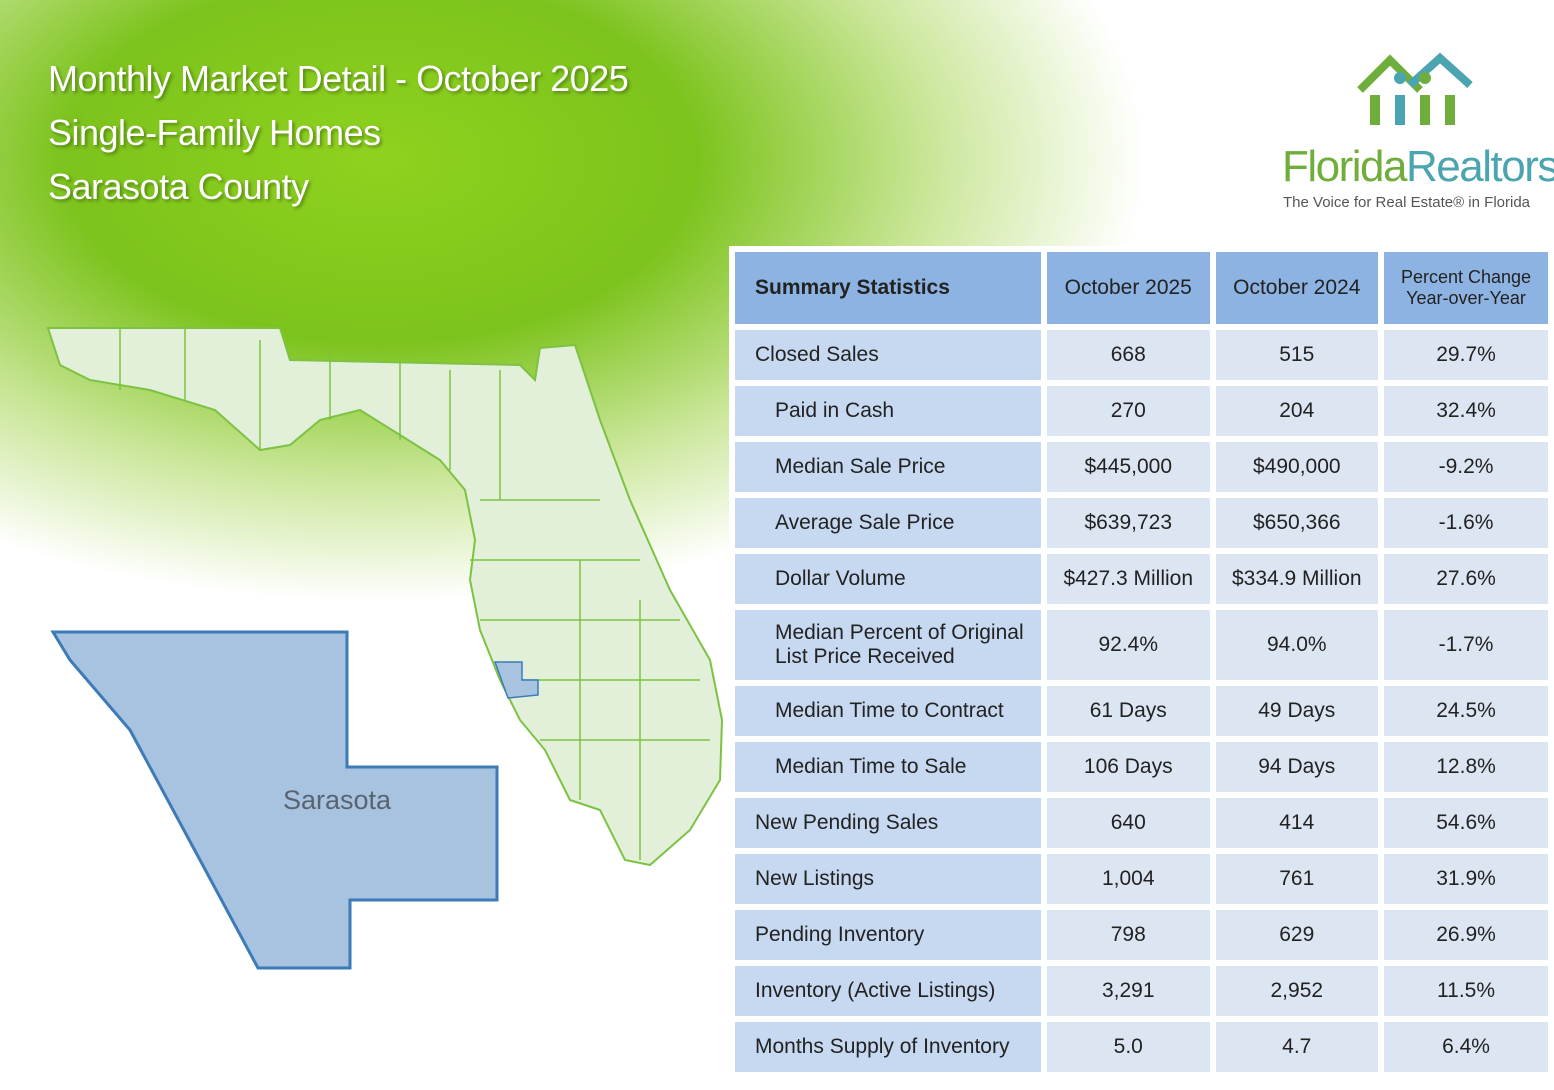 The image size is (1554, 1090). What do you see at coordinates (1297, 411) in the screenshot?
I see `cell: 204` at bounding box center [1297, 411].